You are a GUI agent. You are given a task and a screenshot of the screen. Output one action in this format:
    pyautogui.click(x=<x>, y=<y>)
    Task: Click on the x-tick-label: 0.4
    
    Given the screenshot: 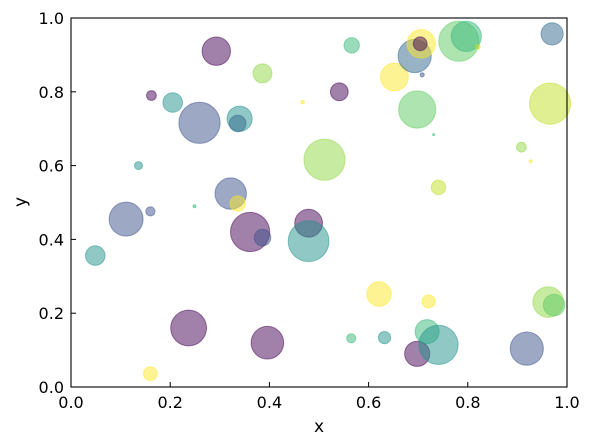 What is the action you would take?
    pyautogui.click(x=269, y=402)
    